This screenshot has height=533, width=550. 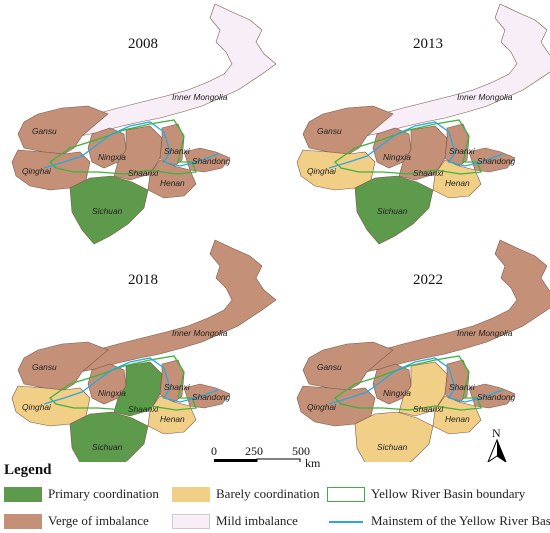 I want to click on legend-label-primary: Primary coordination, so click(x=103, y=493).